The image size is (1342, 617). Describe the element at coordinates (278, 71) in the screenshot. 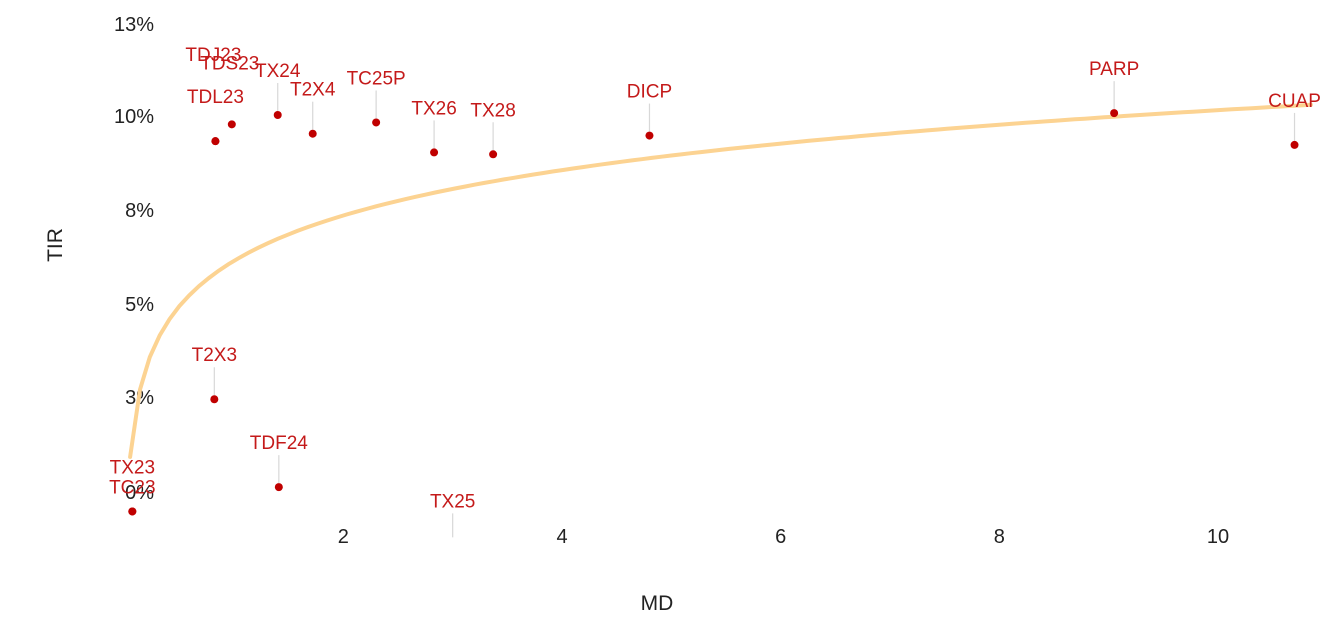

I see `data-label: TX24` at that location.